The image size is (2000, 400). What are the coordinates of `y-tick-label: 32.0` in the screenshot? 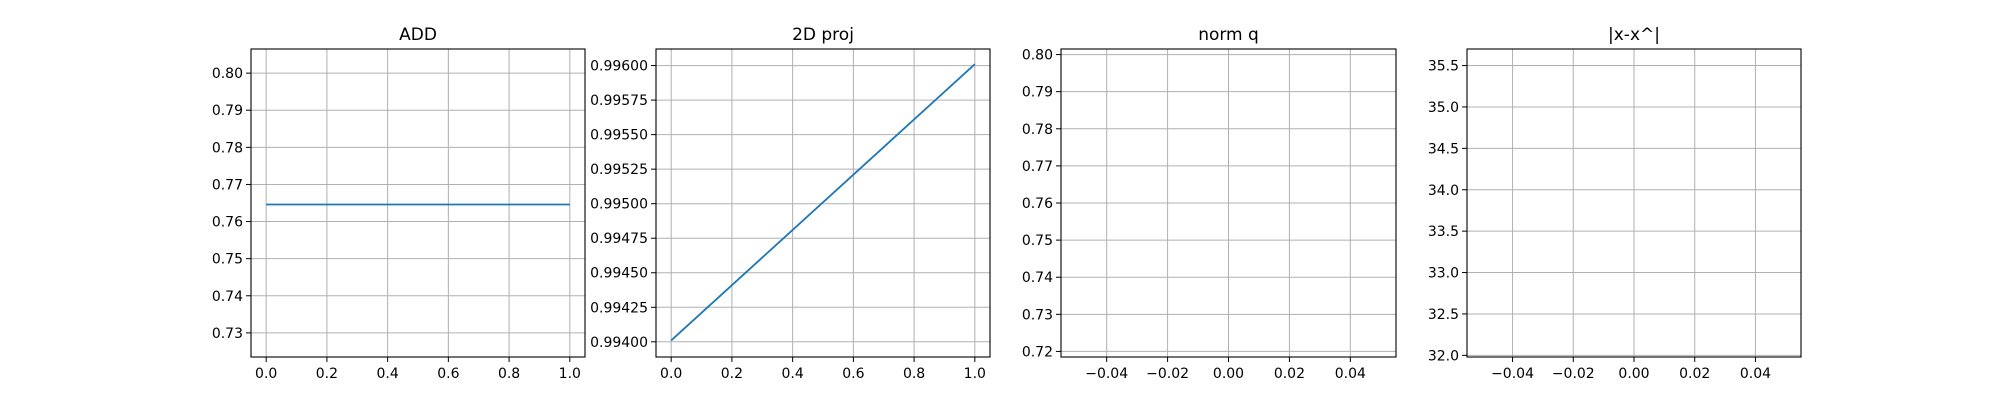 It's located at (1443, 356).